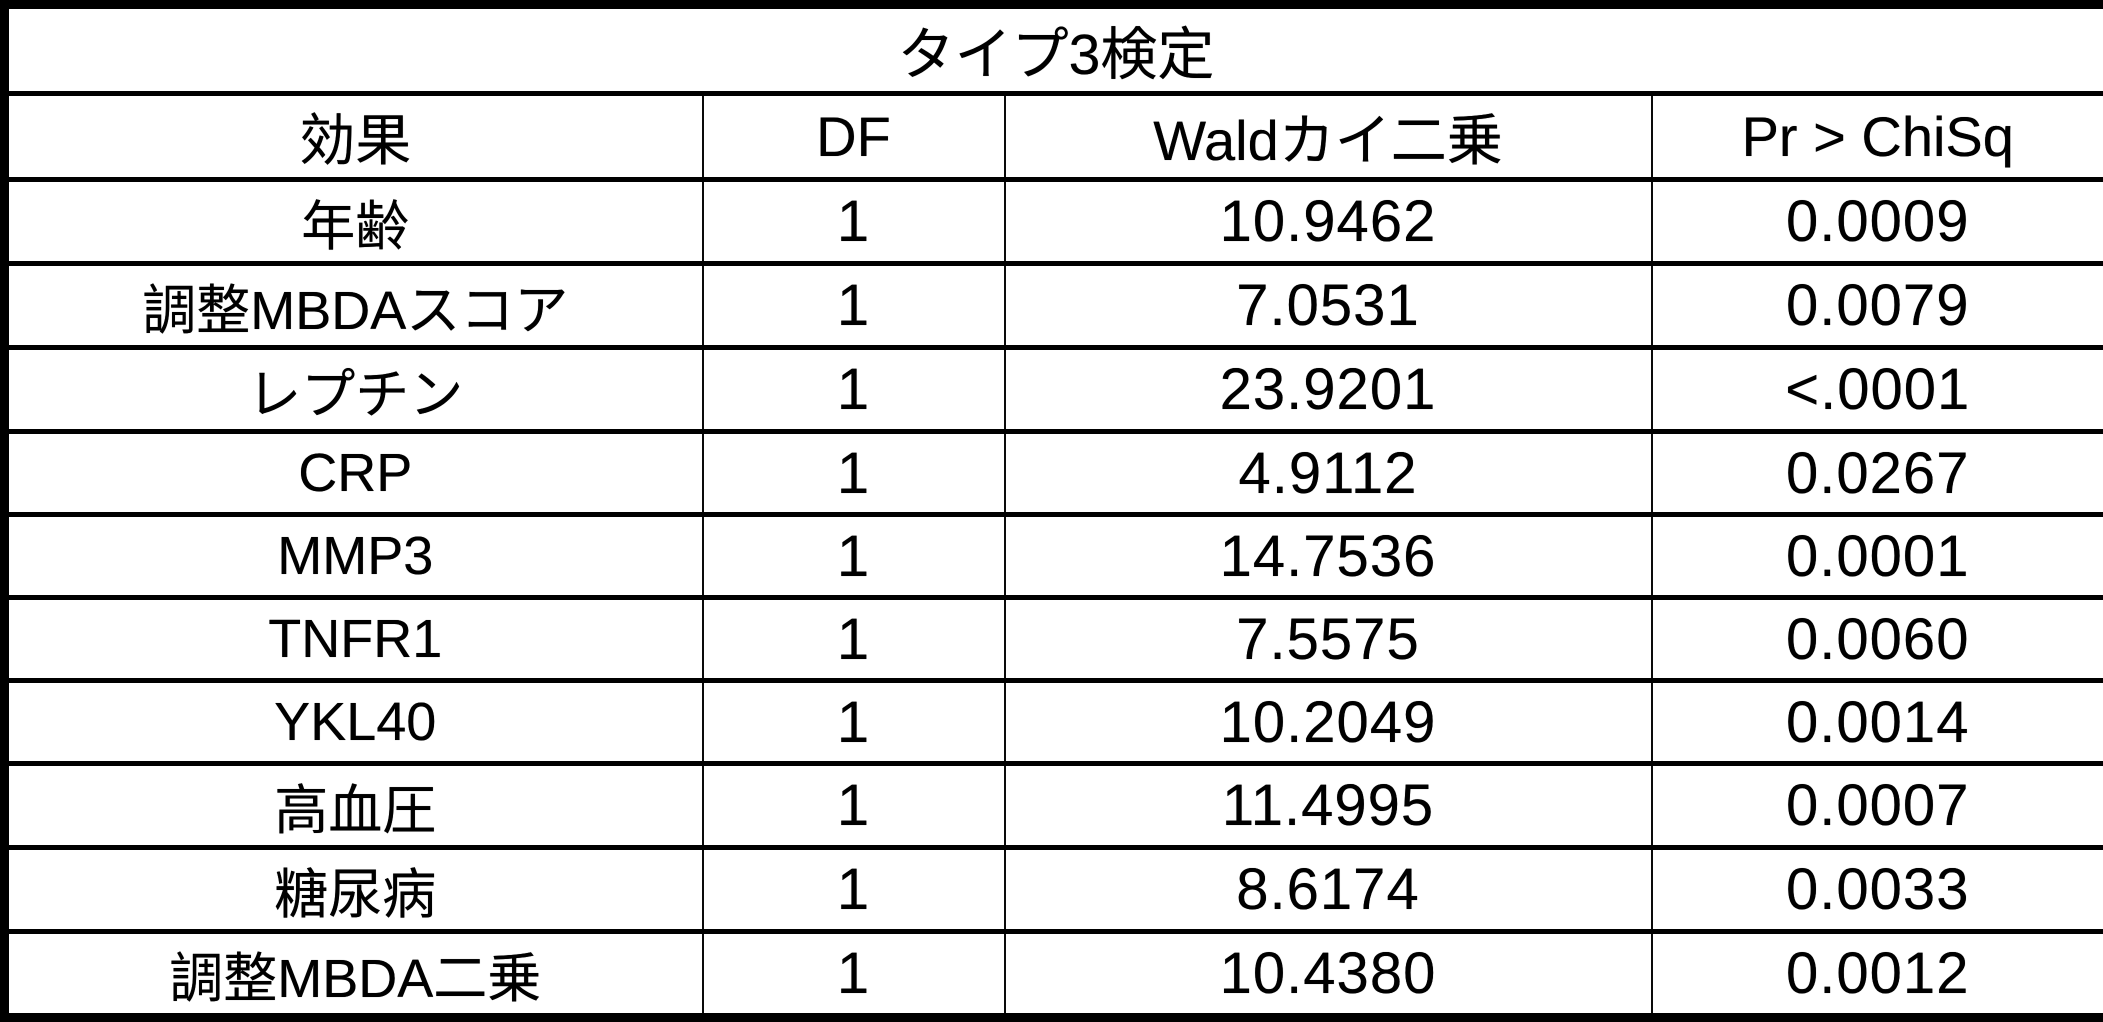  I want to click on table-row: 調整MBDAスコア 1 7.0531 0.0079, so click(1054, 306).